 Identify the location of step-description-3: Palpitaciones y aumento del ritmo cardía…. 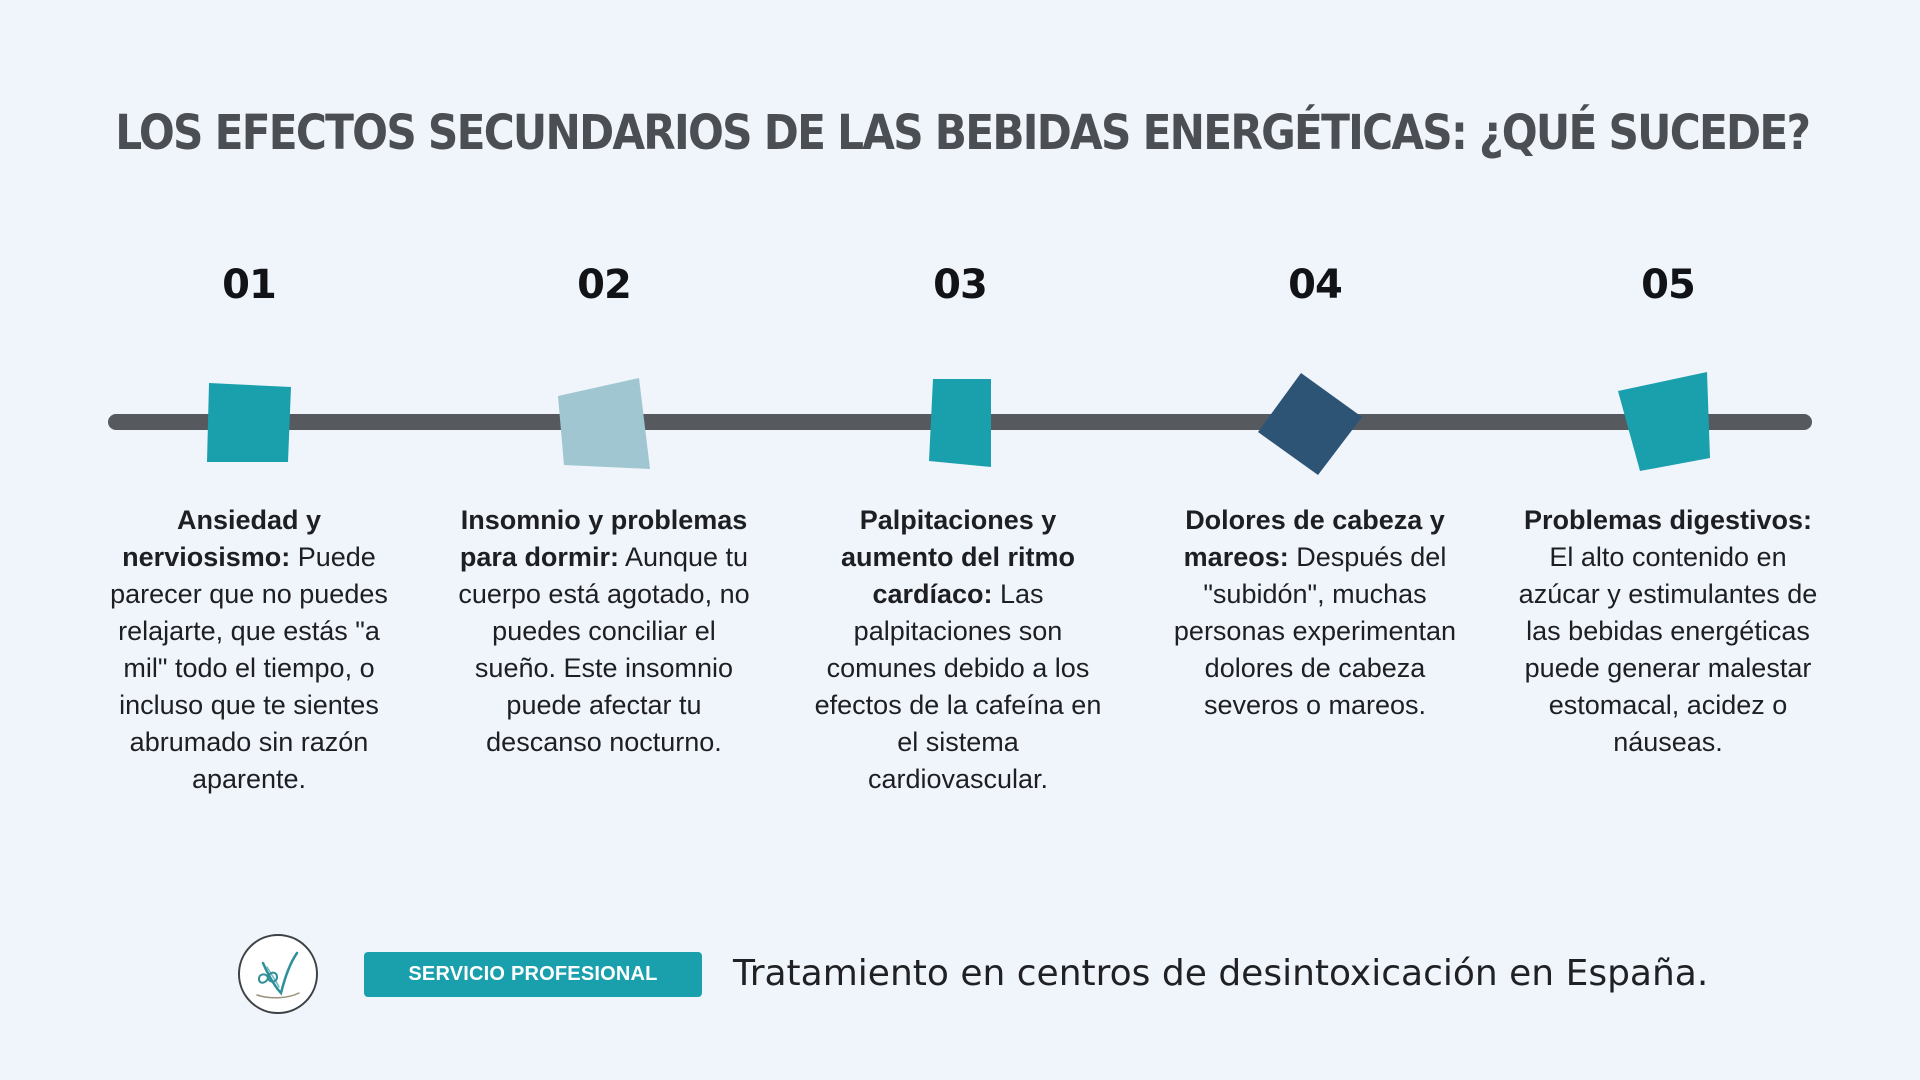
(958, 650).